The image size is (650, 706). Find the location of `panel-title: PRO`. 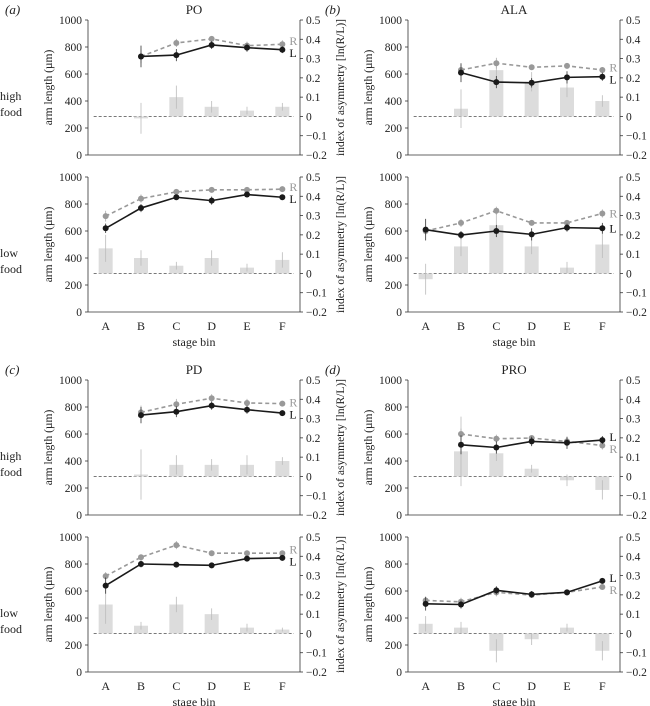

panel-title: PRO is located at coordinates (513, 369).